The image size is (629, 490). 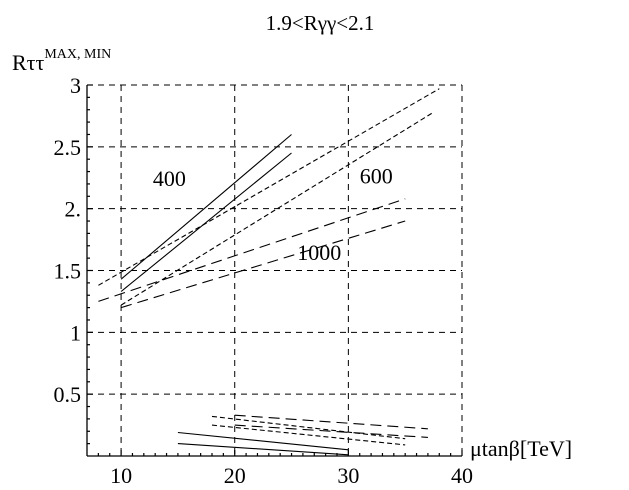 I want to click on x-tick-label-2: 30, so click(x=348, y=475).